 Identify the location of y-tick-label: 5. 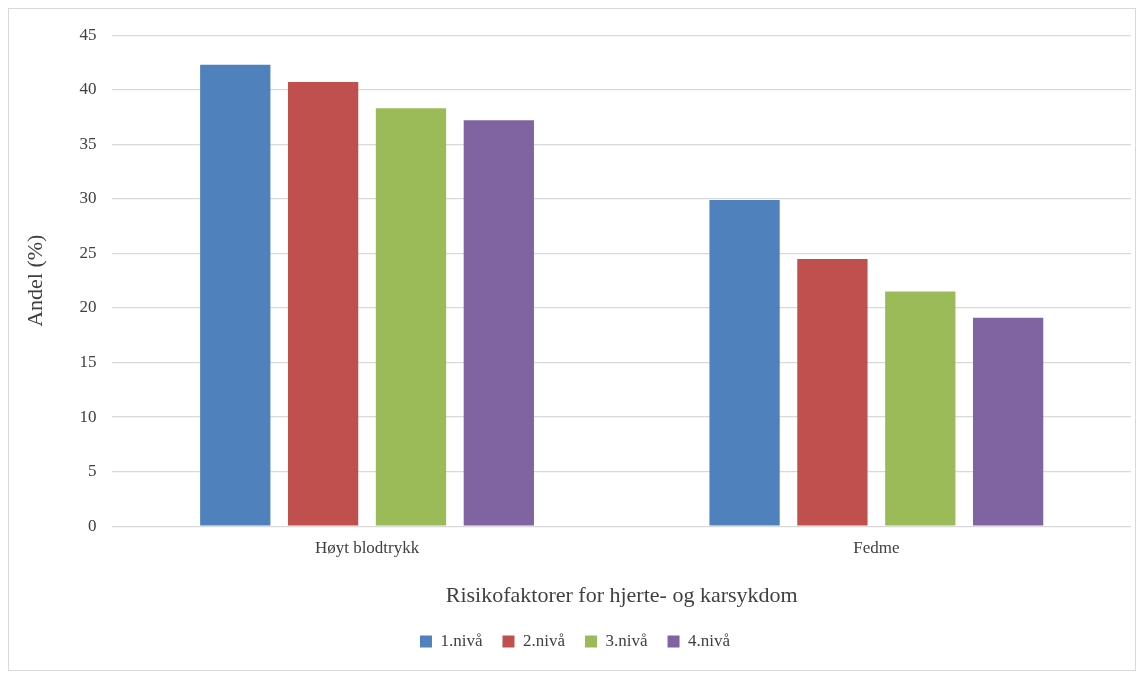
(92, 471).